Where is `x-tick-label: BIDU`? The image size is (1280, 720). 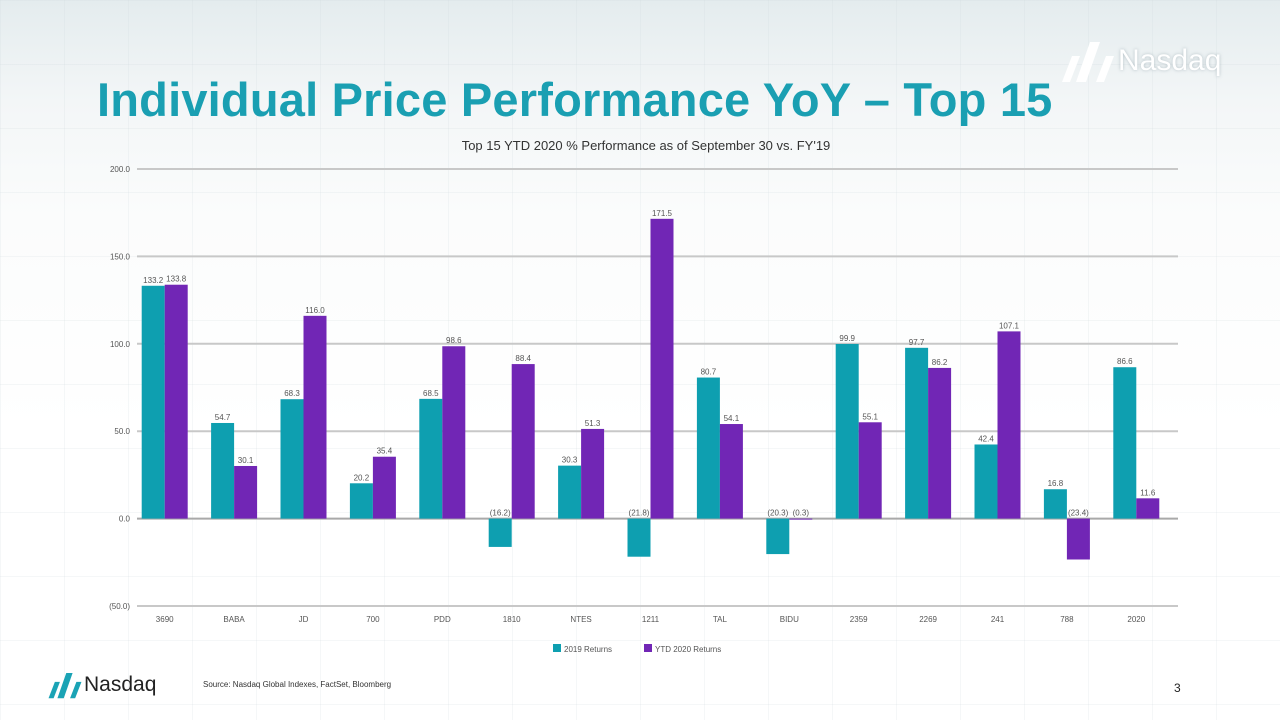
x-tick-label: BIDU is located at coordinates (789, 619).